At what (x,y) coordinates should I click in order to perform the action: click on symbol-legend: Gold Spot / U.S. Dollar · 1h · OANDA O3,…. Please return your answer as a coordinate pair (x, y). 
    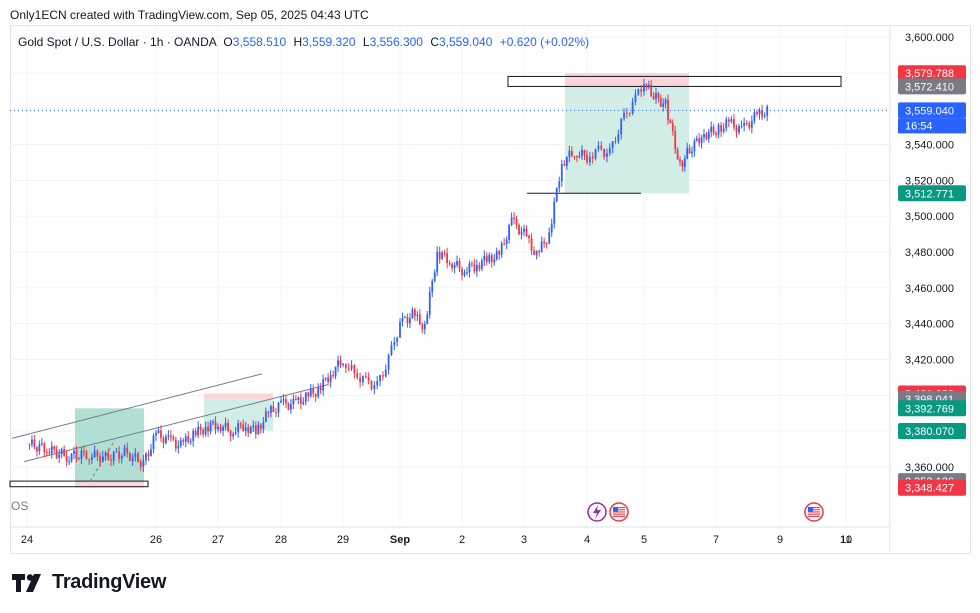
    Looking at the image, I should click on (303, 42).